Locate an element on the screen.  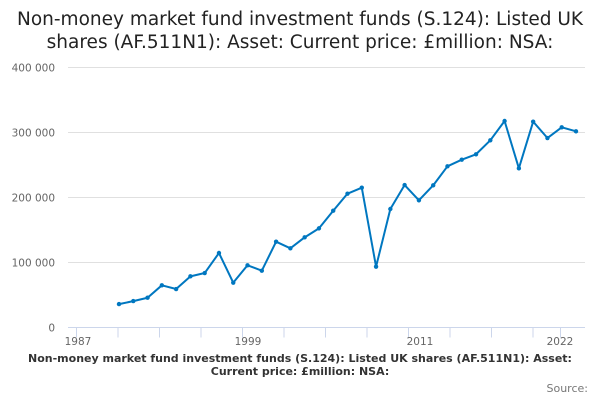
y-tick-label: 200 000 is located at coordinates (33, 199).